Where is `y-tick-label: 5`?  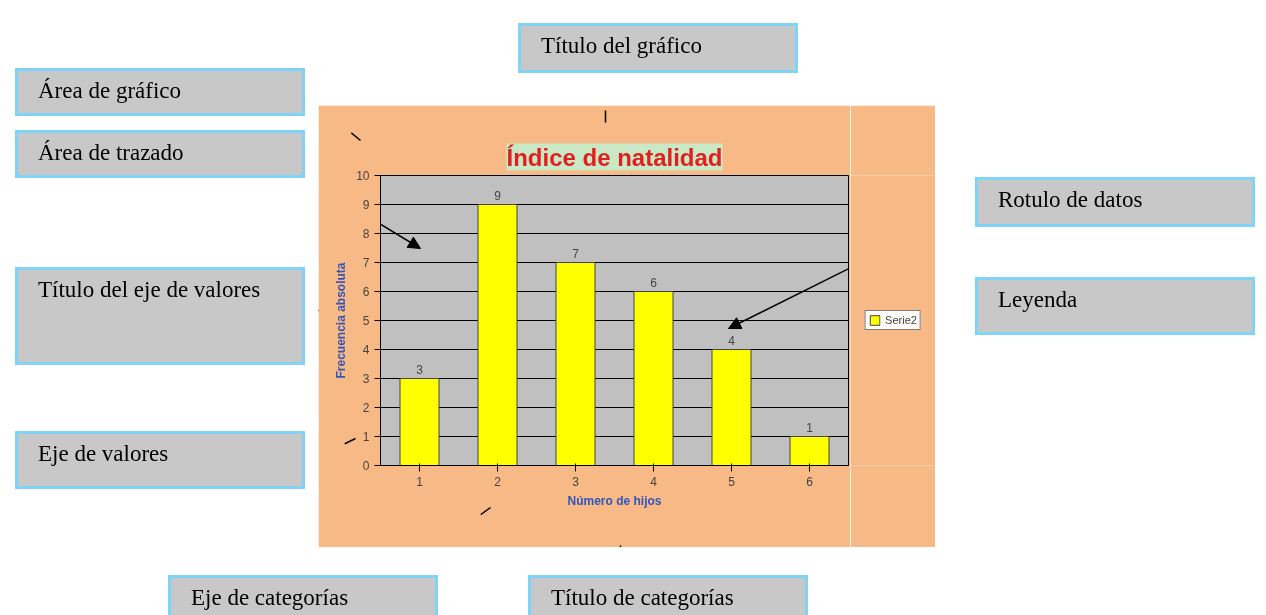
y-tick-label: 5 is located at coordinates (366, 321).